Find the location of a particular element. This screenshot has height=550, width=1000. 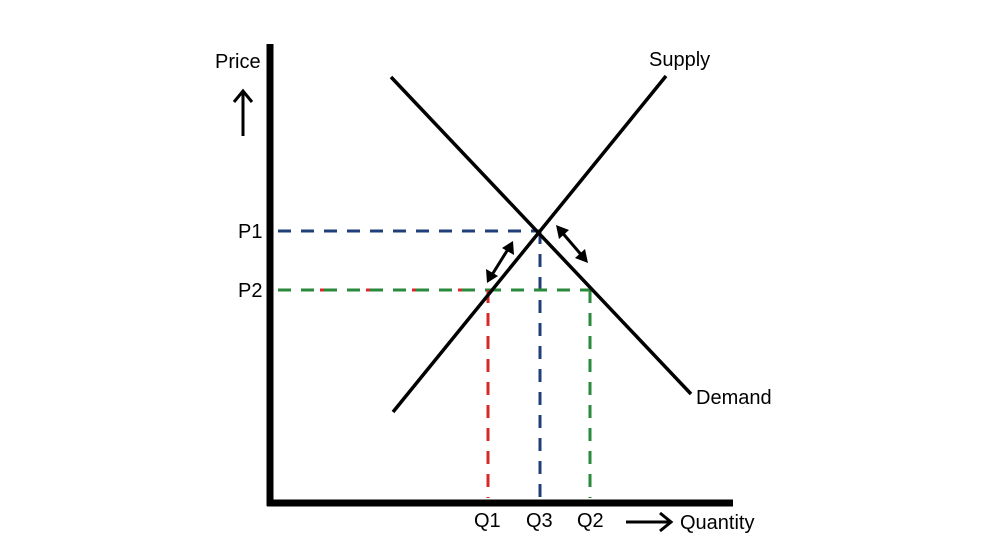

y-axis-label: Price is located at coordinates (238, 62).